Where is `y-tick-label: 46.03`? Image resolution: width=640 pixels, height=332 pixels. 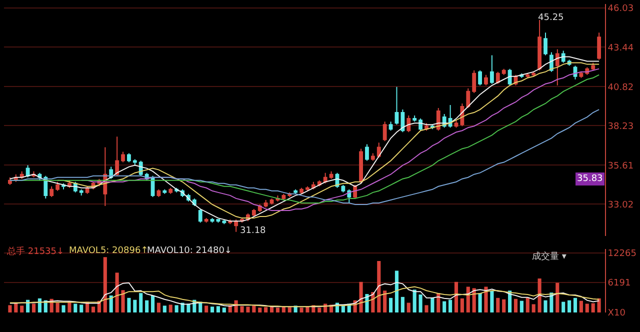 y-tick-label: 46.03 is located at coordinates (621, 9).